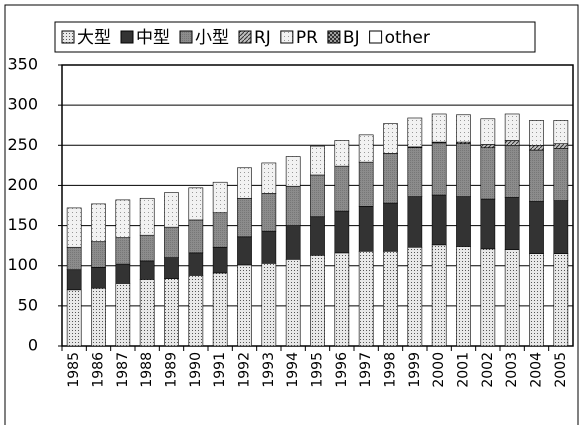 The width and height of the screenshot is (583, 425). I want to click on legend-label: RJ, so click(262, 38).